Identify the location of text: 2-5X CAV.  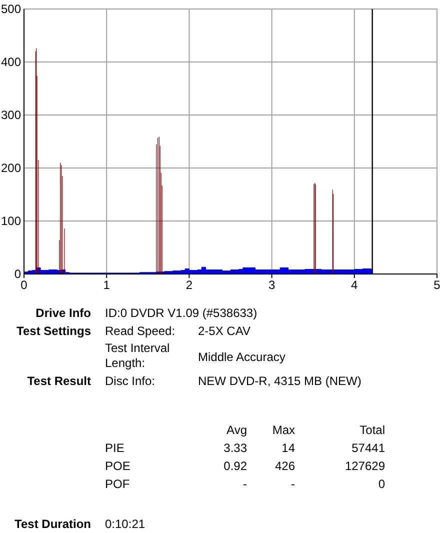
(224, 331).